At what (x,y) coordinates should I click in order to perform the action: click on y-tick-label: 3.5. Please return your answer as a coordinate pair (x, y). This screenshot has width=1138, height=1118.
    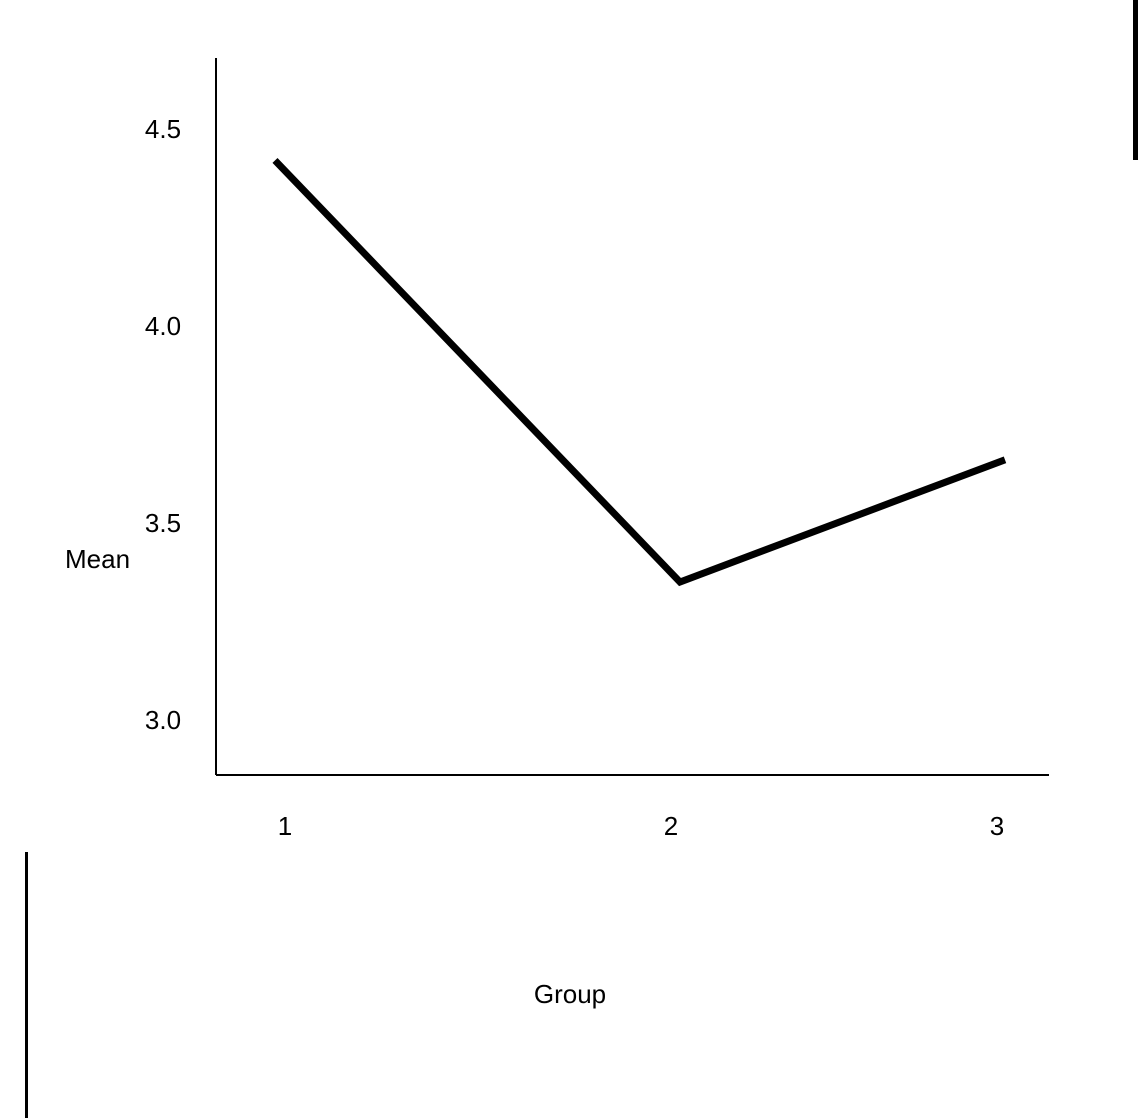
    Looking at the image, I should click on (163, 523).